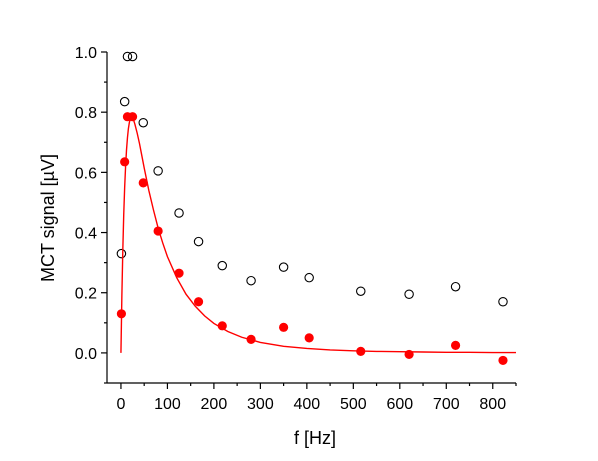 This screenshot has height=461, width=598. What do you see at coordinates (214, 404) in the screenshot?
I see `x-tick-label: 200` at bounding box center [214, 404].